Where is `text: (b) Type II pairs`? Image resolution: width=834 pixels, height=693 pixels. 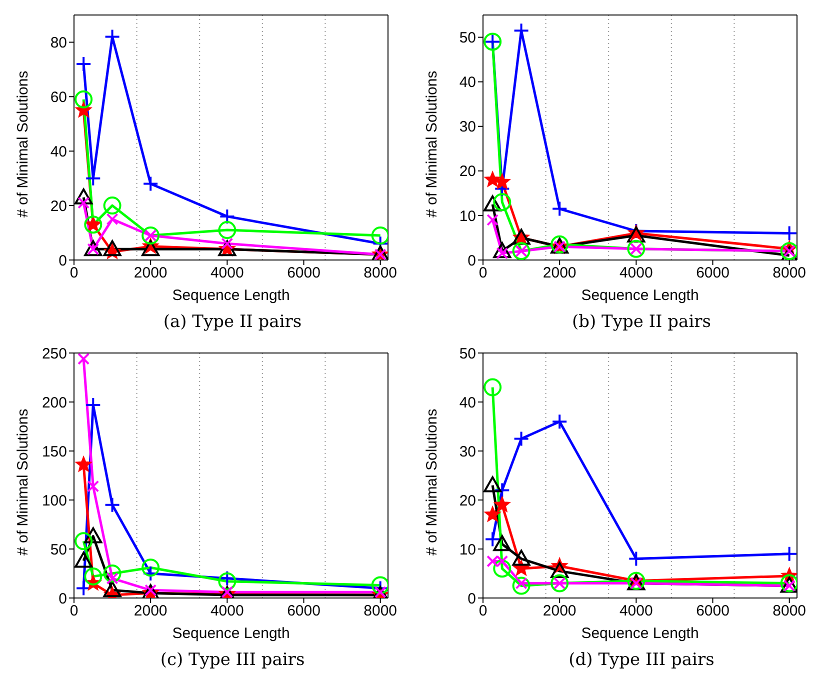 text: (b) Type II pairs is located at coordinates (641, 322).